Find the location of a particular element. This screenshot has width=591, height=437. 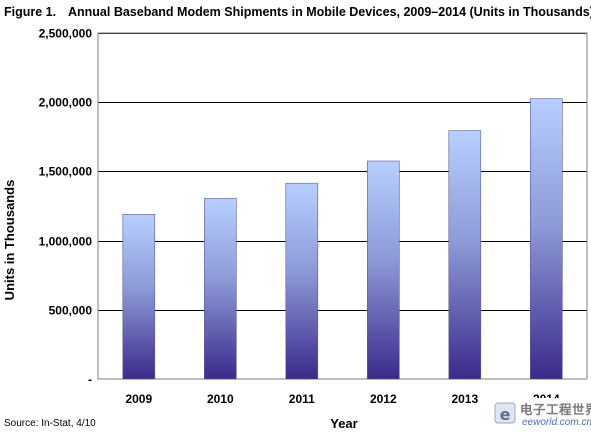

bar-2012 is located at coordinates (383, 270).